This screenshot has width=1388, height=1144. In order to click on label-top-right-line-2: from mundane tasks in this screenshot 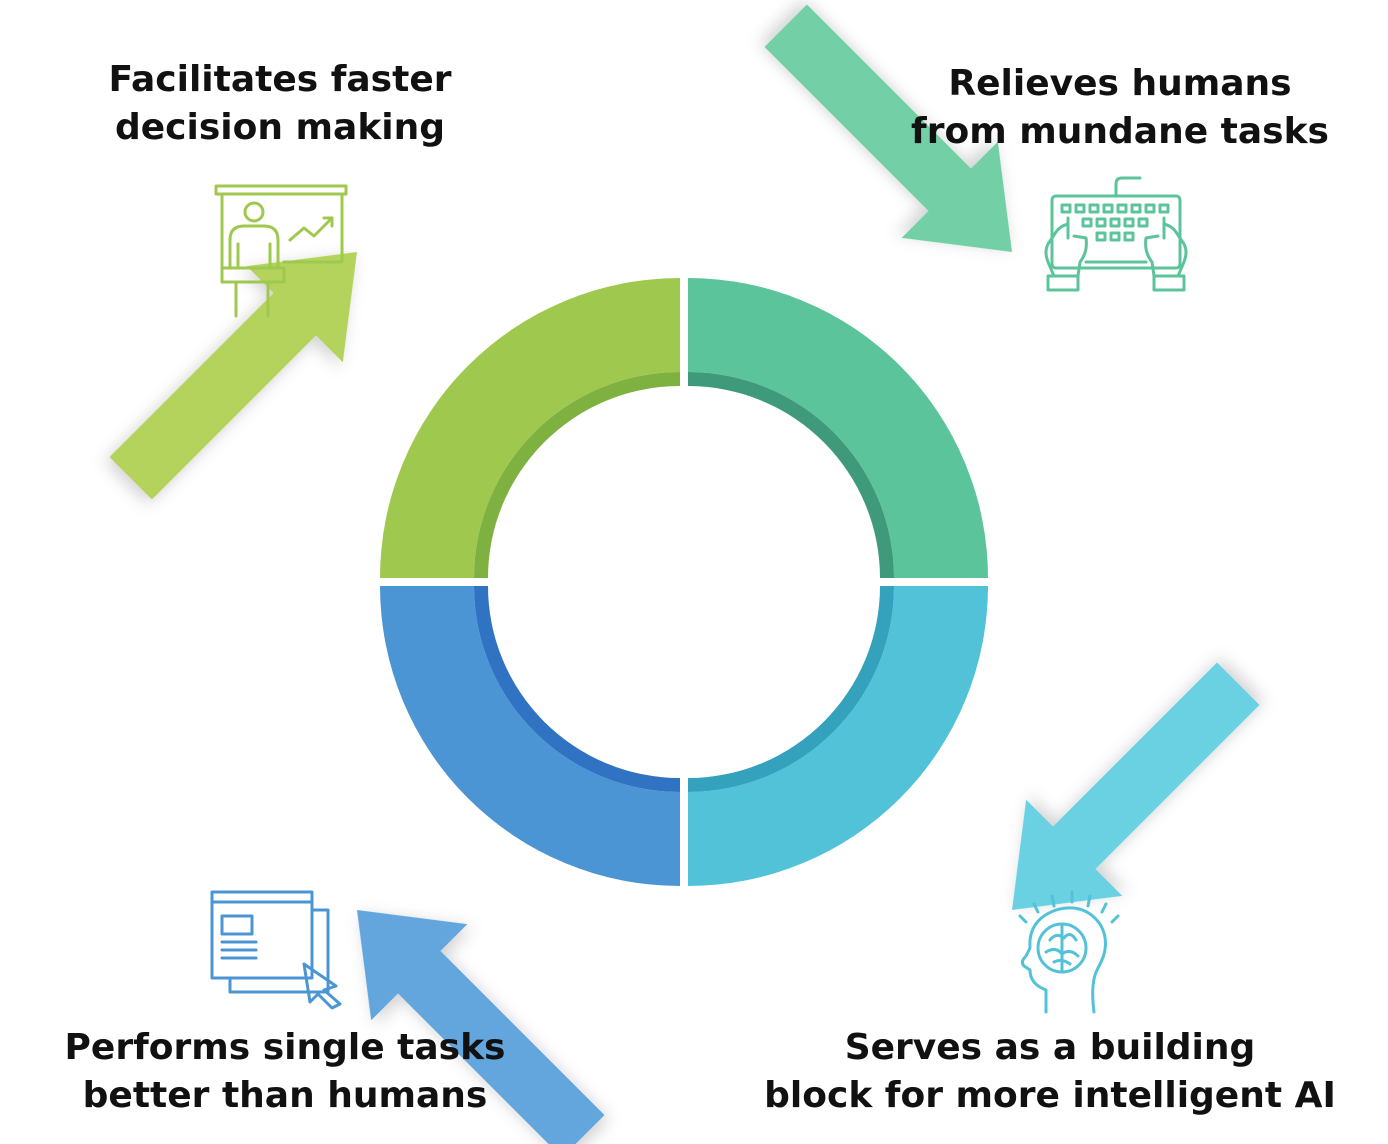, I will do `click(1120, 131)`.